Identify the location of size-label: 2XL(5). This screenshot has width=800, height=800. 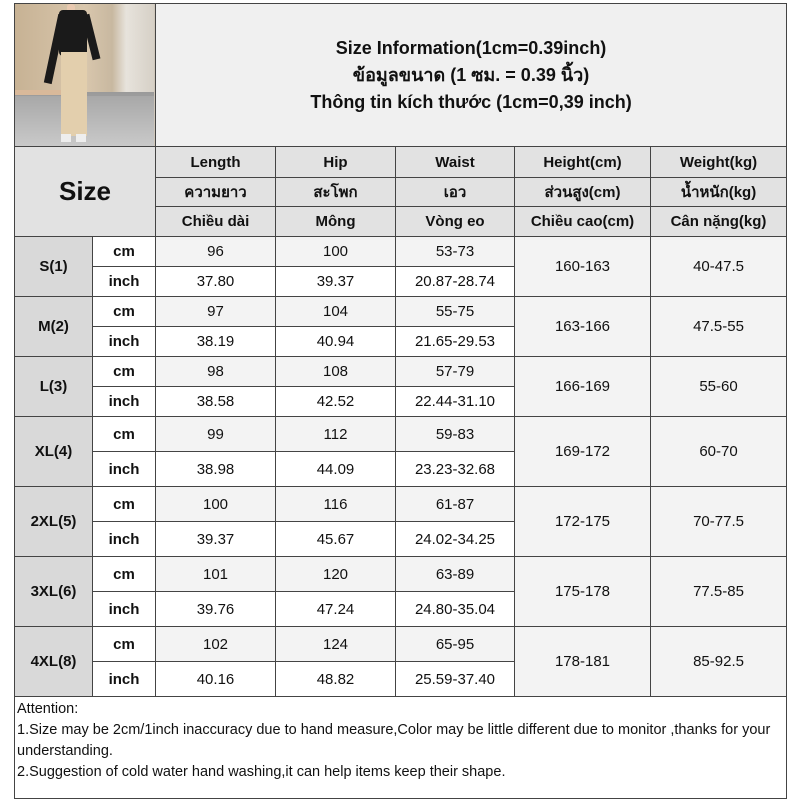
(53, 521).